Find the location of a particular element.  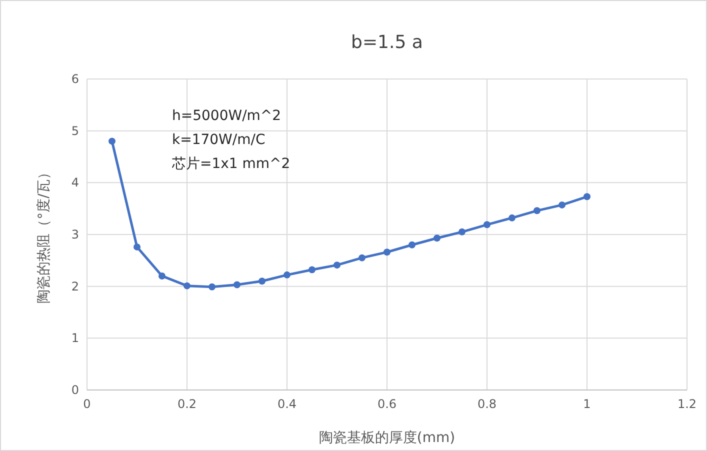

y-tick-label: 2 is located at coordinates (75, 286).